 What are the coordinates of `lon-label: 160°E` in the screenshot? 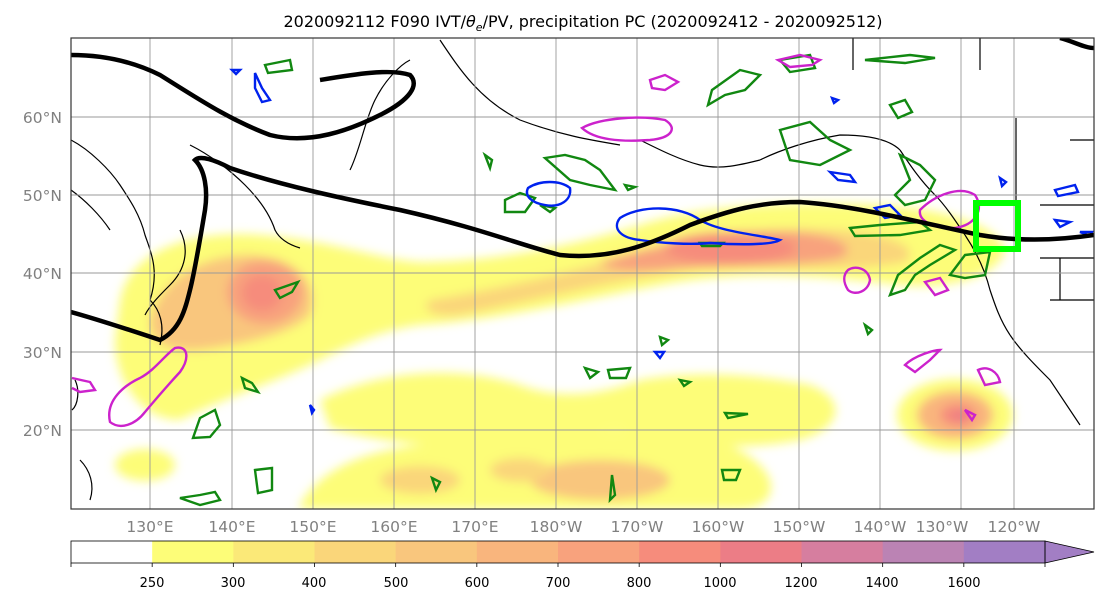 It's located at (393, 527).